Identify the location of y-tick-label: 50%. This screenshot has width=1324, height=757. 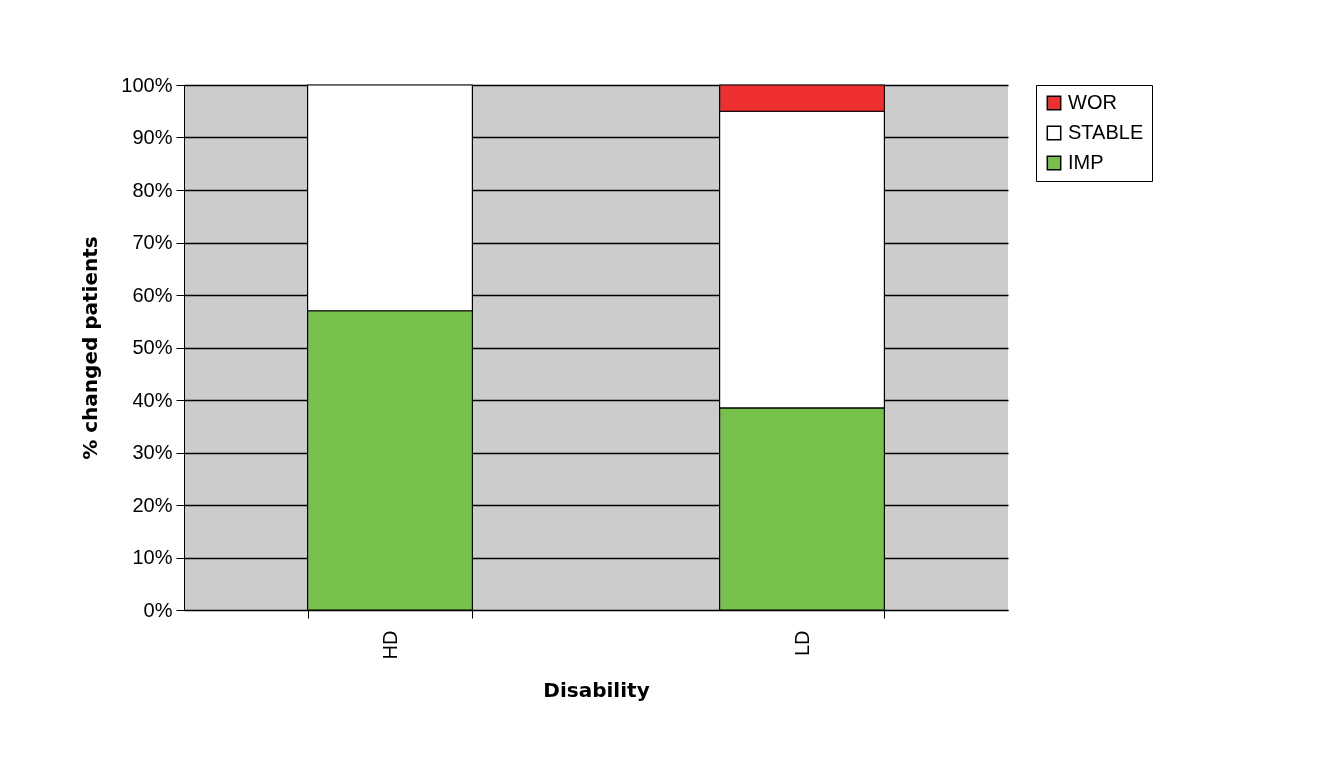
(152, 347).